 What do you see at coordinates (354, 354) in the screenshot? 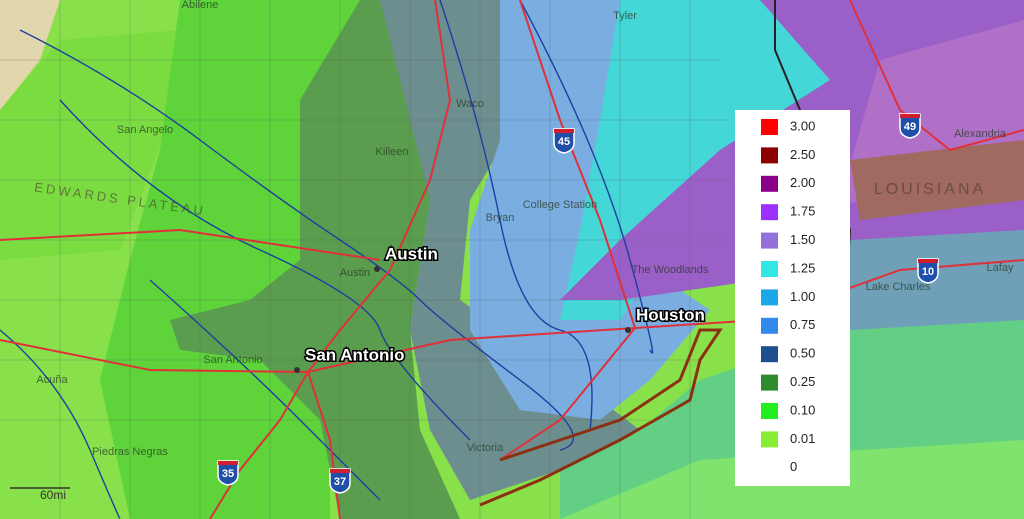
I see `city-label: San Antonio` at bounding box center [354, 354].